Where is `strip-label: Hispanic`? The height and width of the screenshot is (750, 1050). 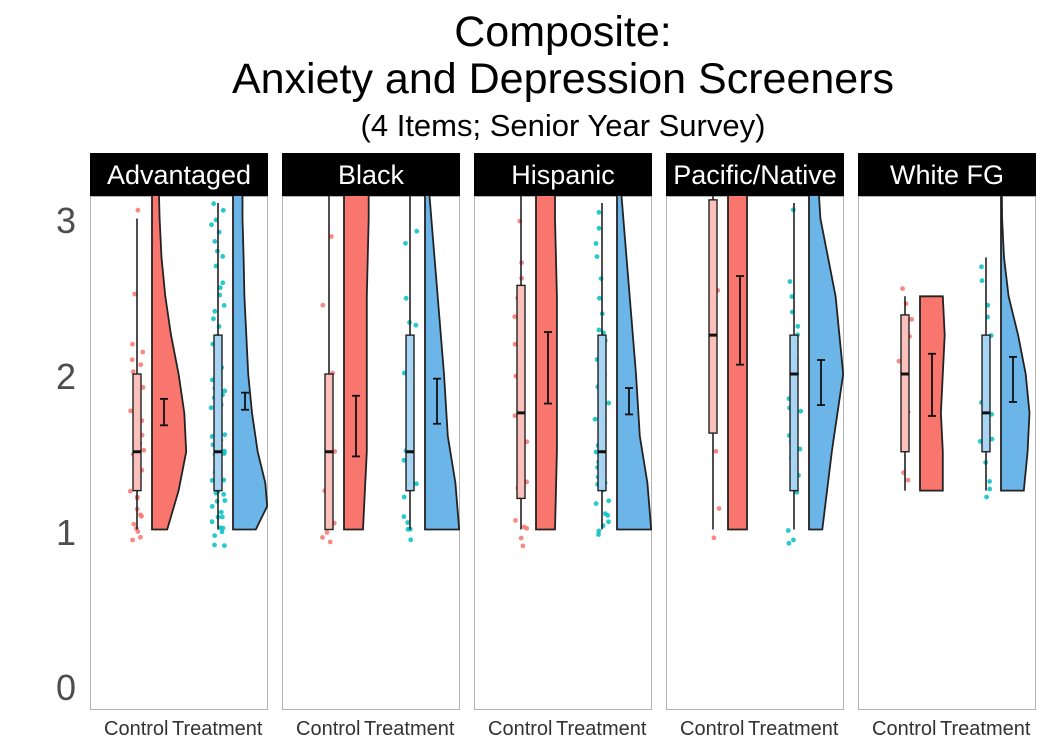 strip-label: Hispanic is located at coordinates (563, 175).